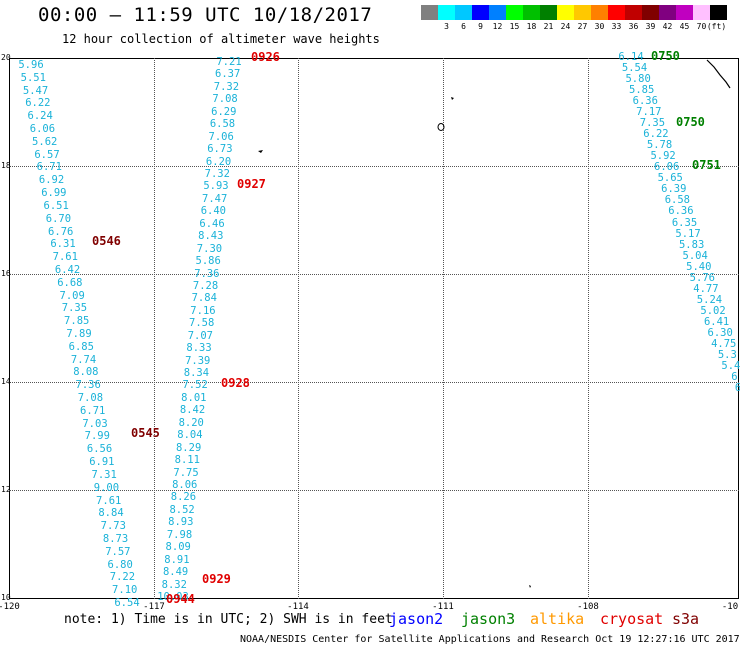  I want to click on wave-height-value: 6.85, so click(81, 346).